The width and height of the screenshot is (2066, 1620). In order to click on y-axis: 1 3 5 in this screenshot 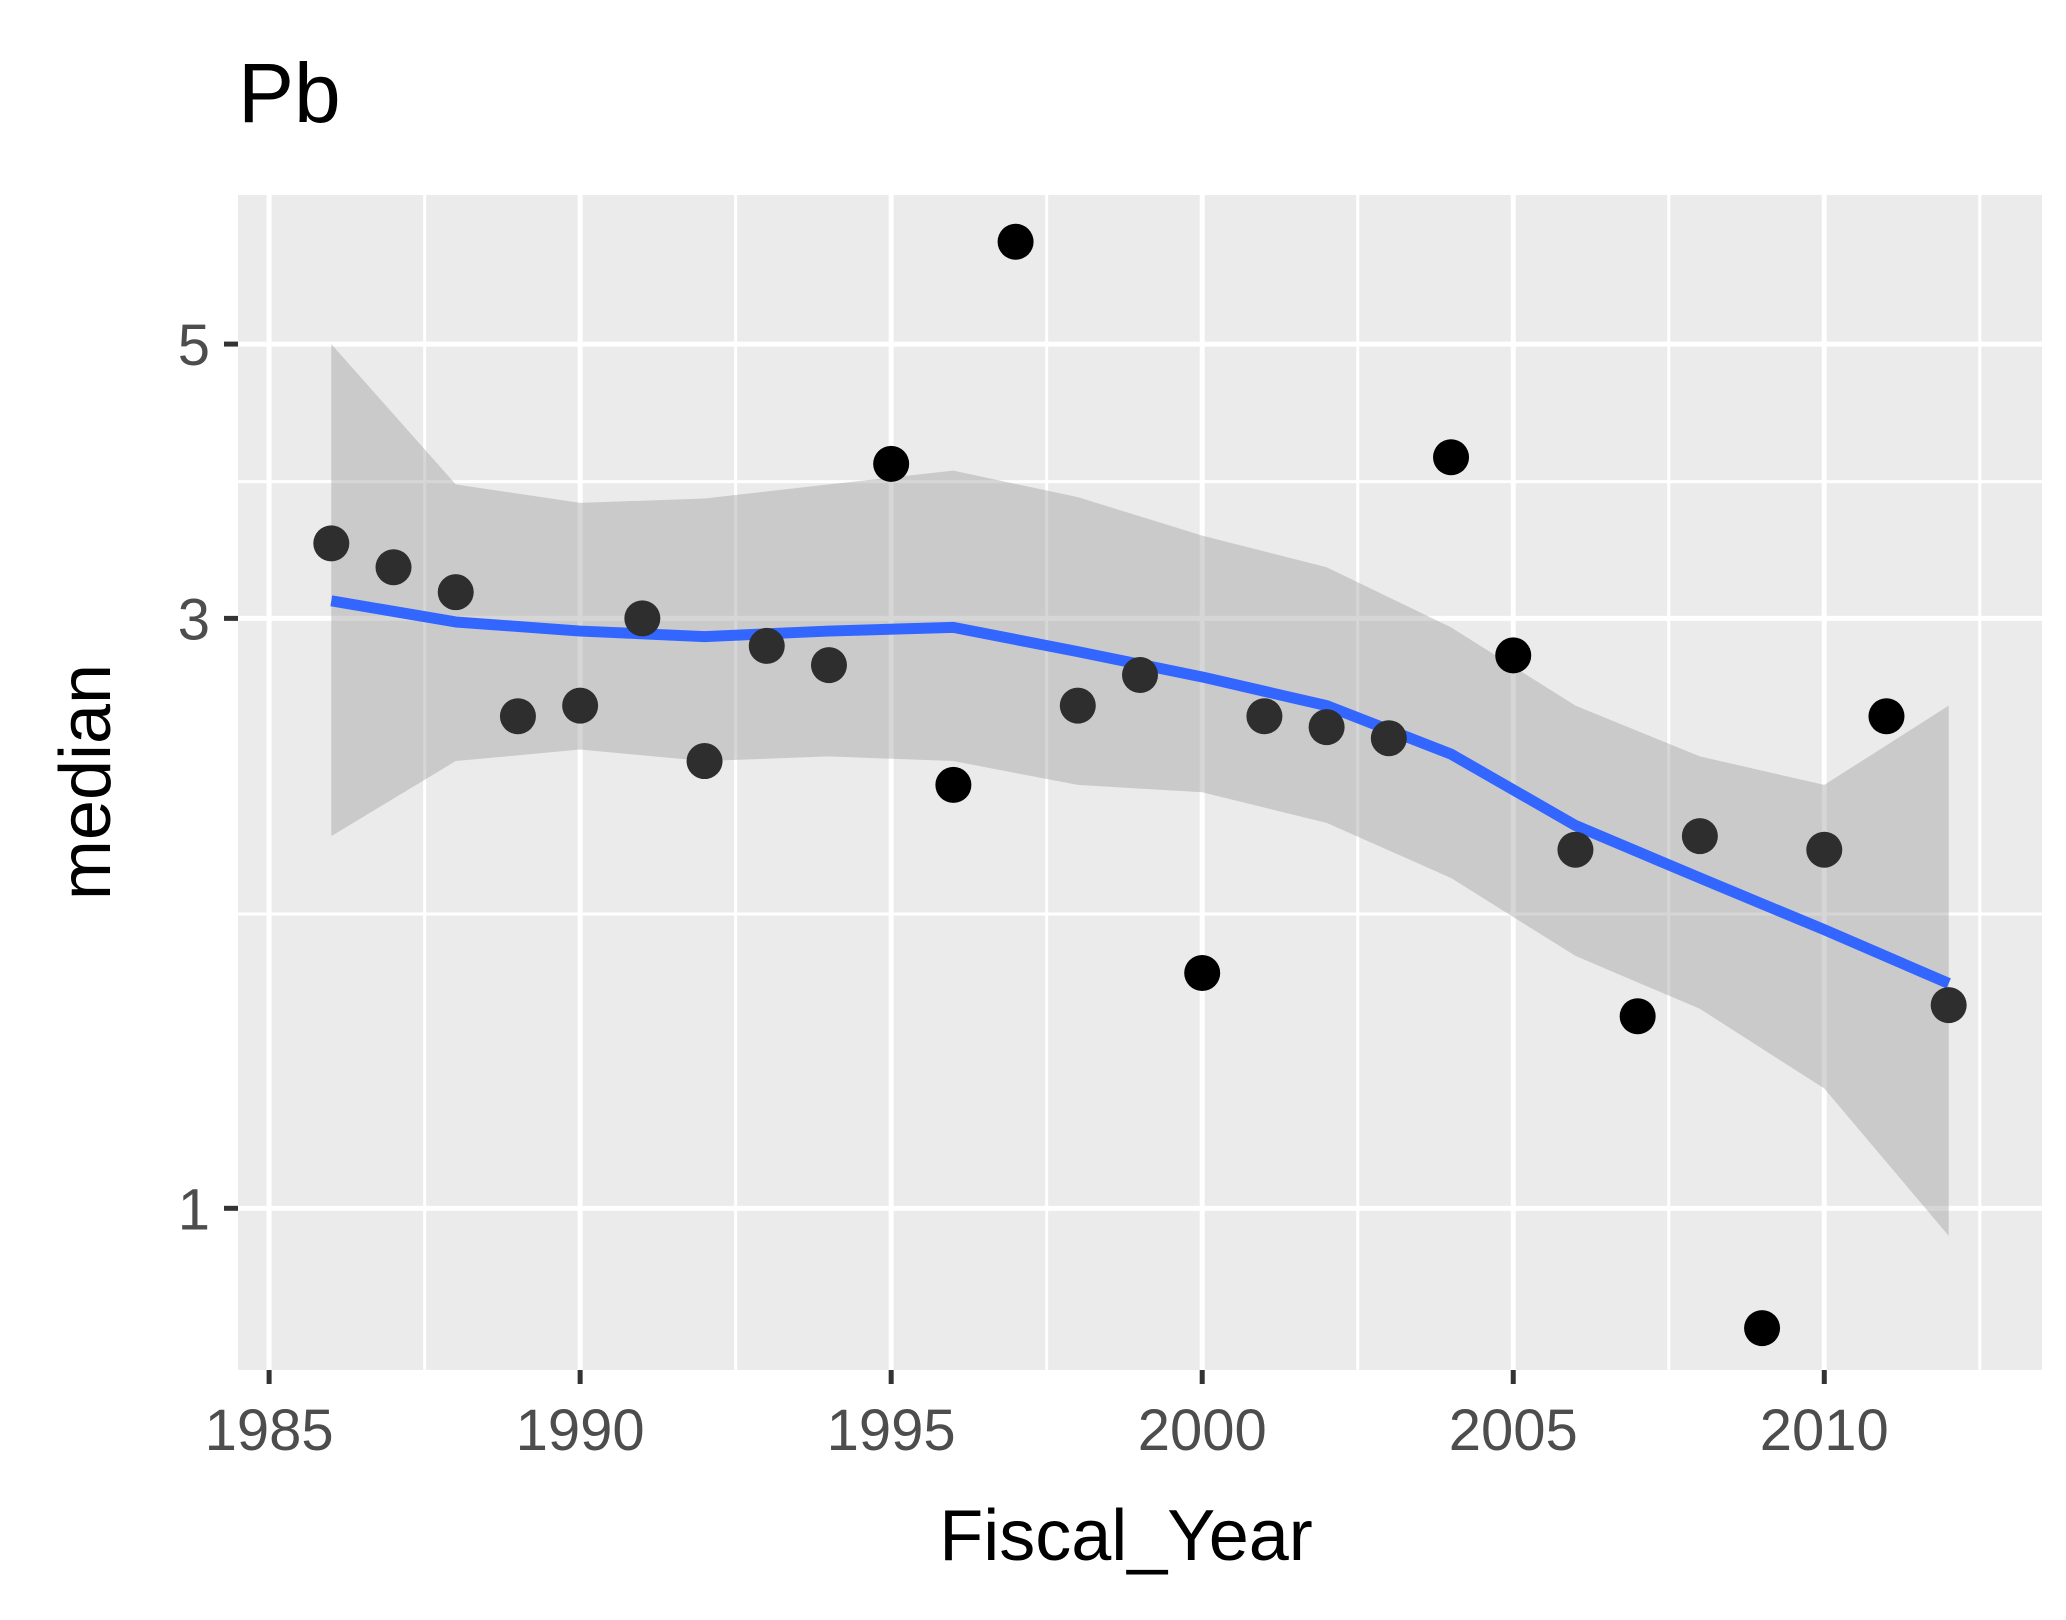, I will do `click(208, 777)`.